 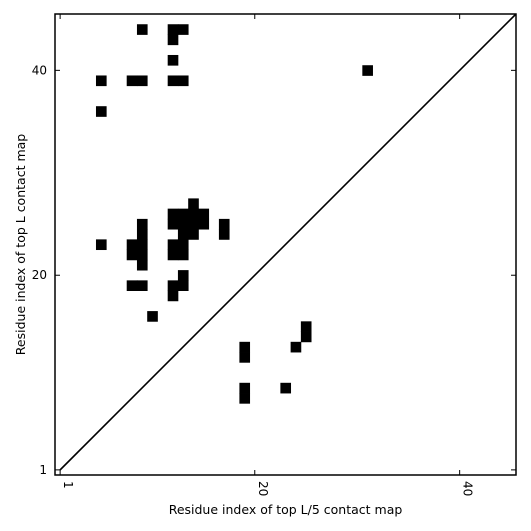 I want to click on x-axis-label: Residue index of top L/5 contact map, so click(x=286, y=509).